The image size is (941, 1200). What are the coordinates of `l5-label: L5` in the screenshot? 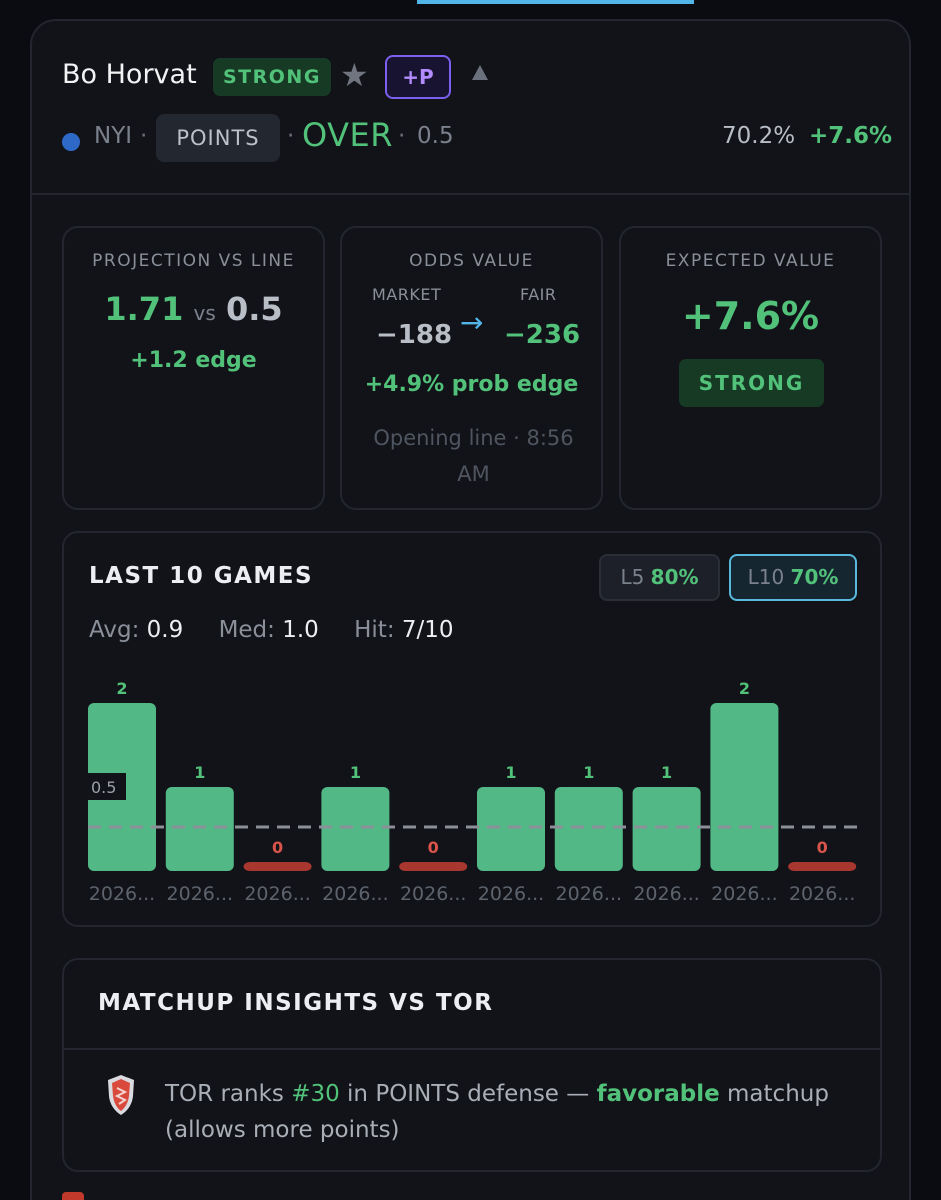 It's located at (632, 577).